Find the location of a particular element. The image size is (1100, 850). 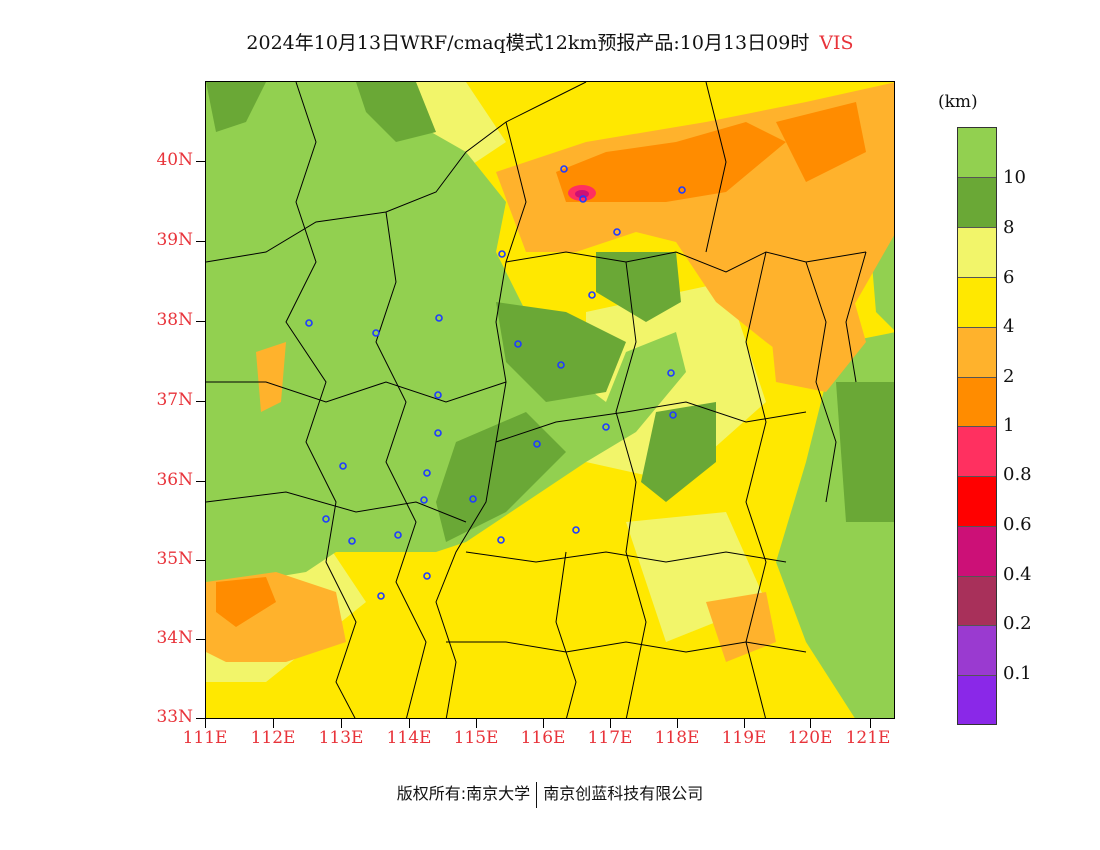

copyright-notice: 版权所有:南京大学 南京创蓝科技有限公司 is located at coordinates (550, 794).